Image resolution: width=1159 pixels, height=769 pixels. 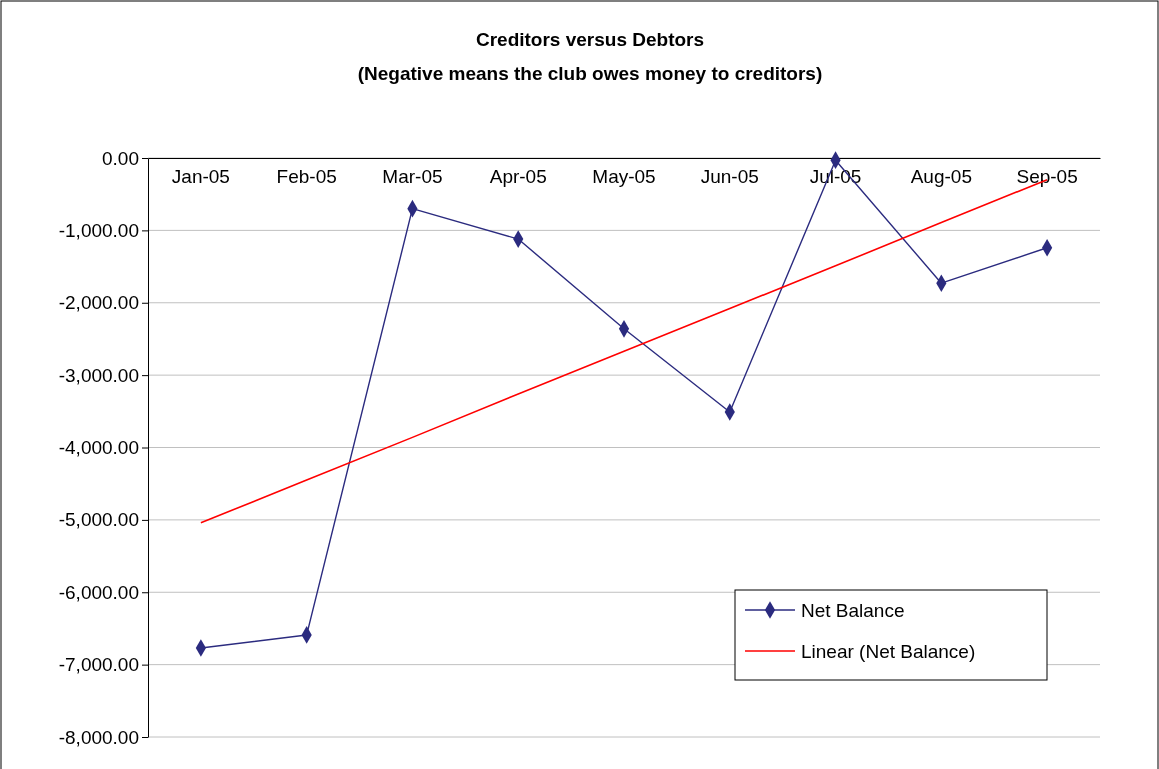 I want to click on y-tick-label: -1,000.00, so click(x=98, y=230).